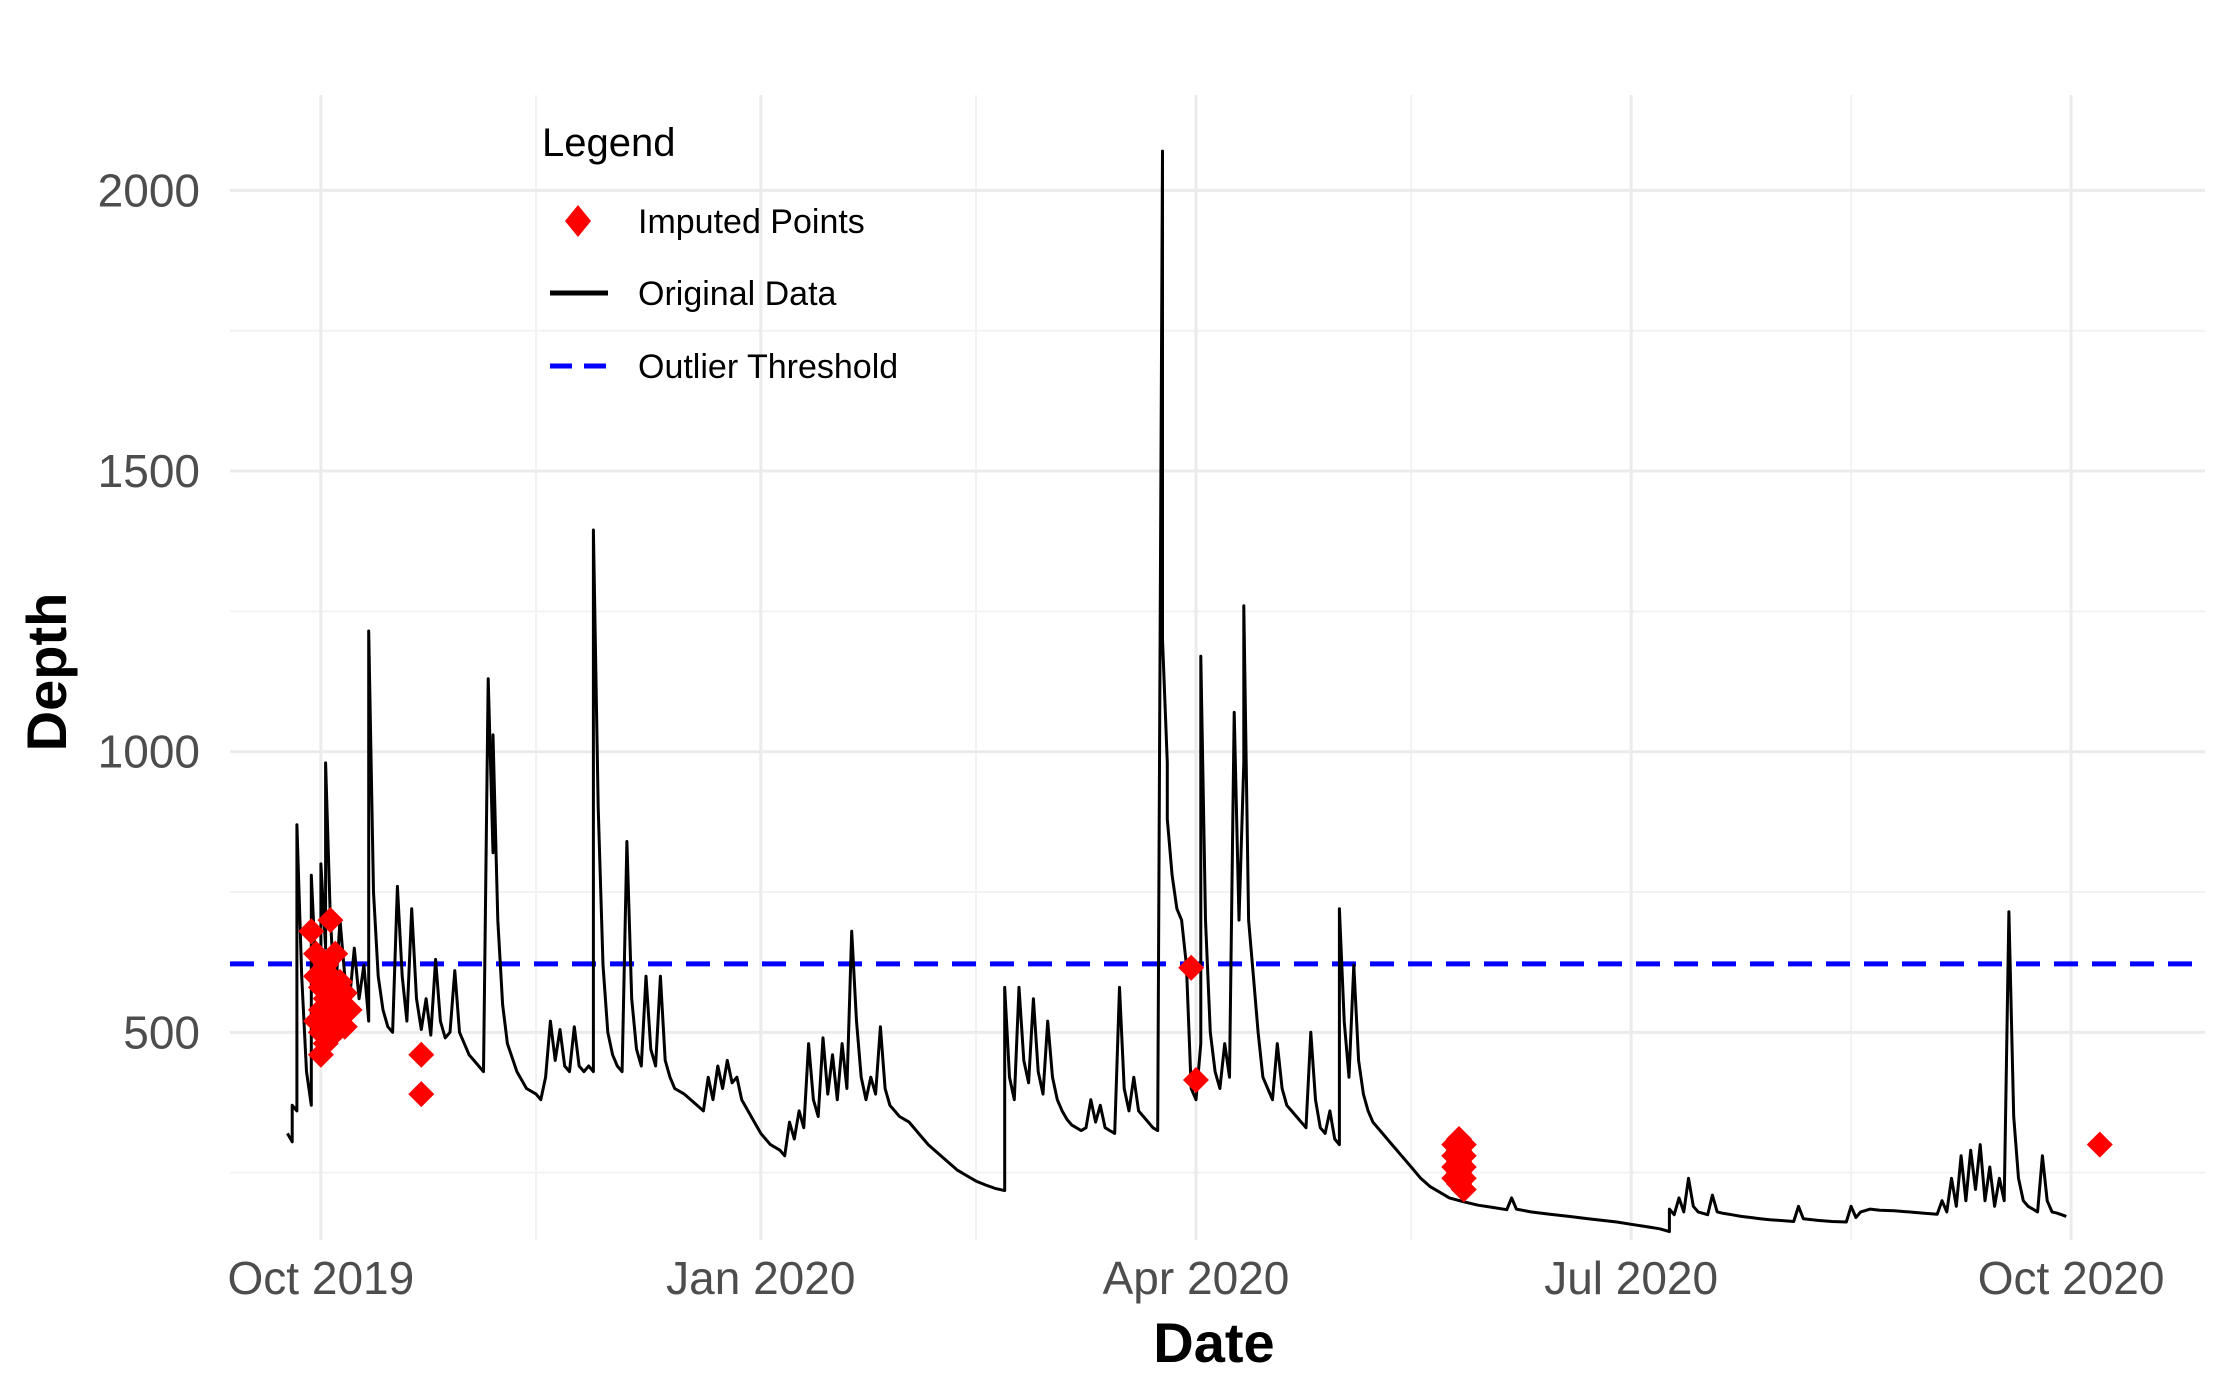 This screenshot has width=2213, height=1388. I want to click on y-tick-labels: 500 1000 1500 2000, so click(149, 611).